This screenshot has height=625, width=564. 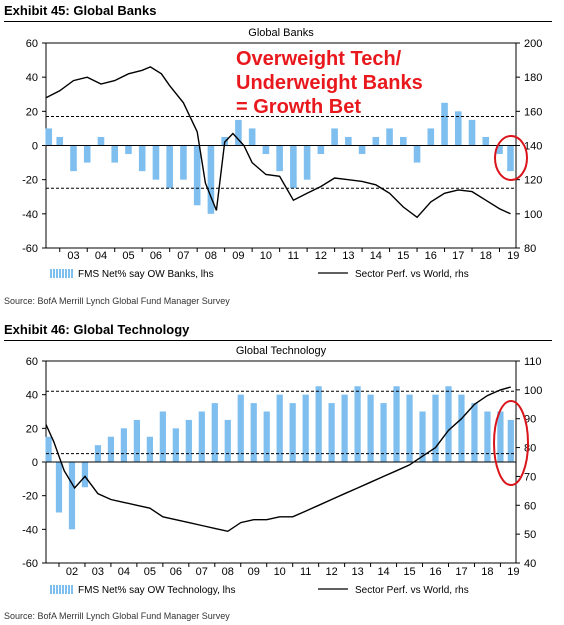 I want to click on left-axis-tick-label: -40, so click(x=30, y=215).